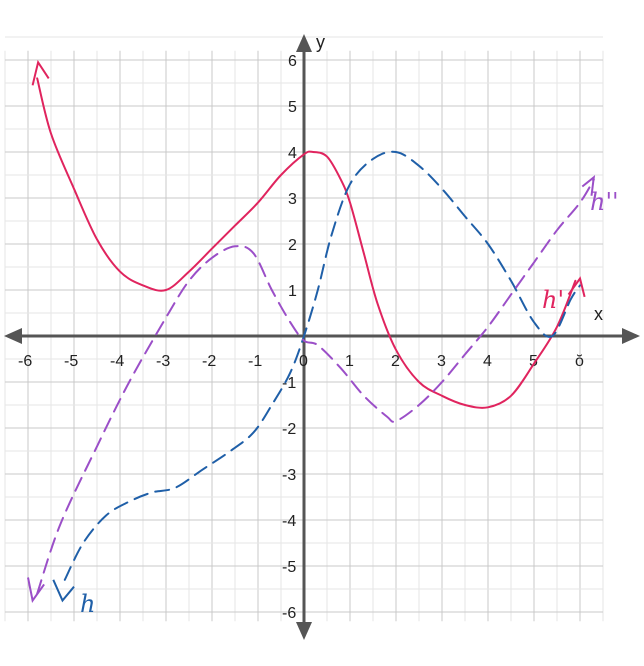 The height and width of the screenshot is (666, 644). I want to click on x-tick-label: -5, so click(71, 361).